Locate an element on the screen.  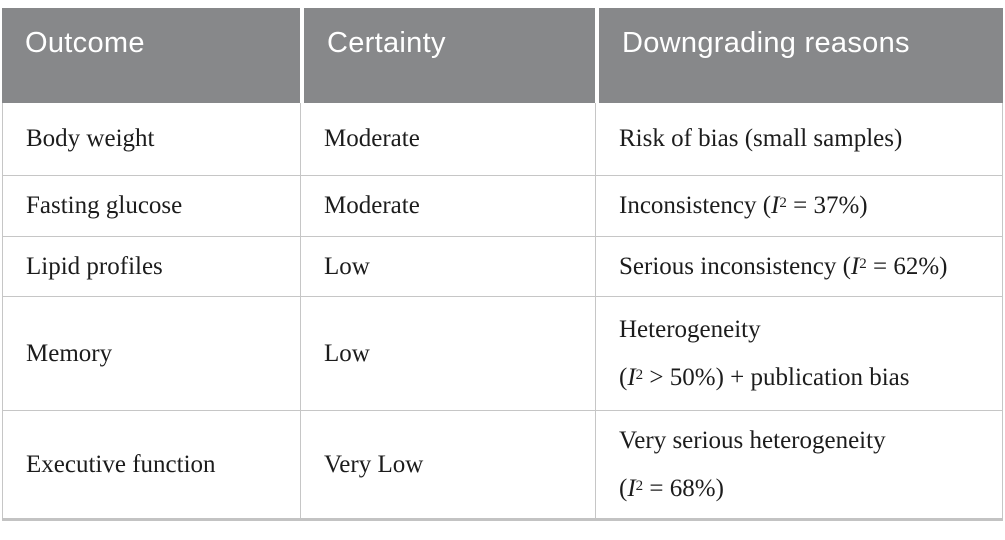
reason-line: (I2 = 68%) is located at coordinates (671, 488).